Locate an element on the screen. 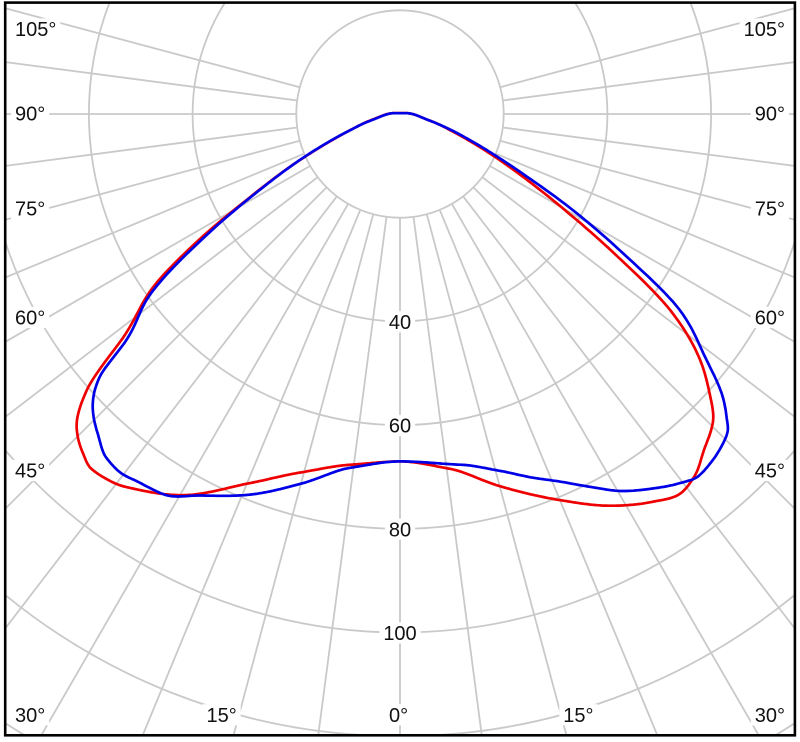  svg-text: 100 is located at coordinates (399, 634).